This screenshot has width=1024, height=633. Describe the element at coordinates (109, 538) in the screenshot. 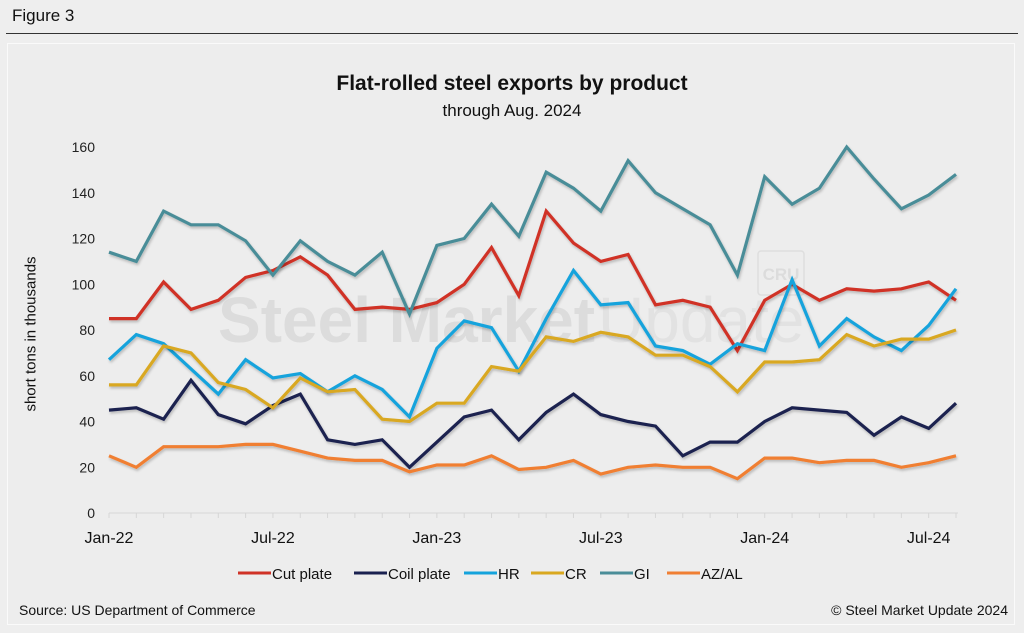

I see `x-tick-label: Jan-22` at that location.